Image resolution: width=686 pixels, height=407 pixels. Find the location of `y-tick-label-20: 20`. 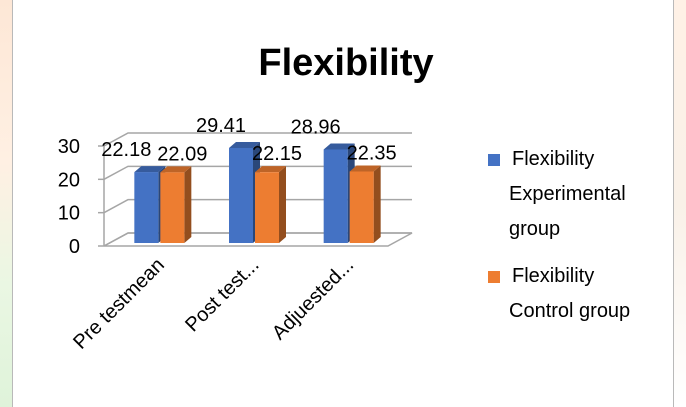

y-tick-label-20: 20 is located at coordinates (69, 180).